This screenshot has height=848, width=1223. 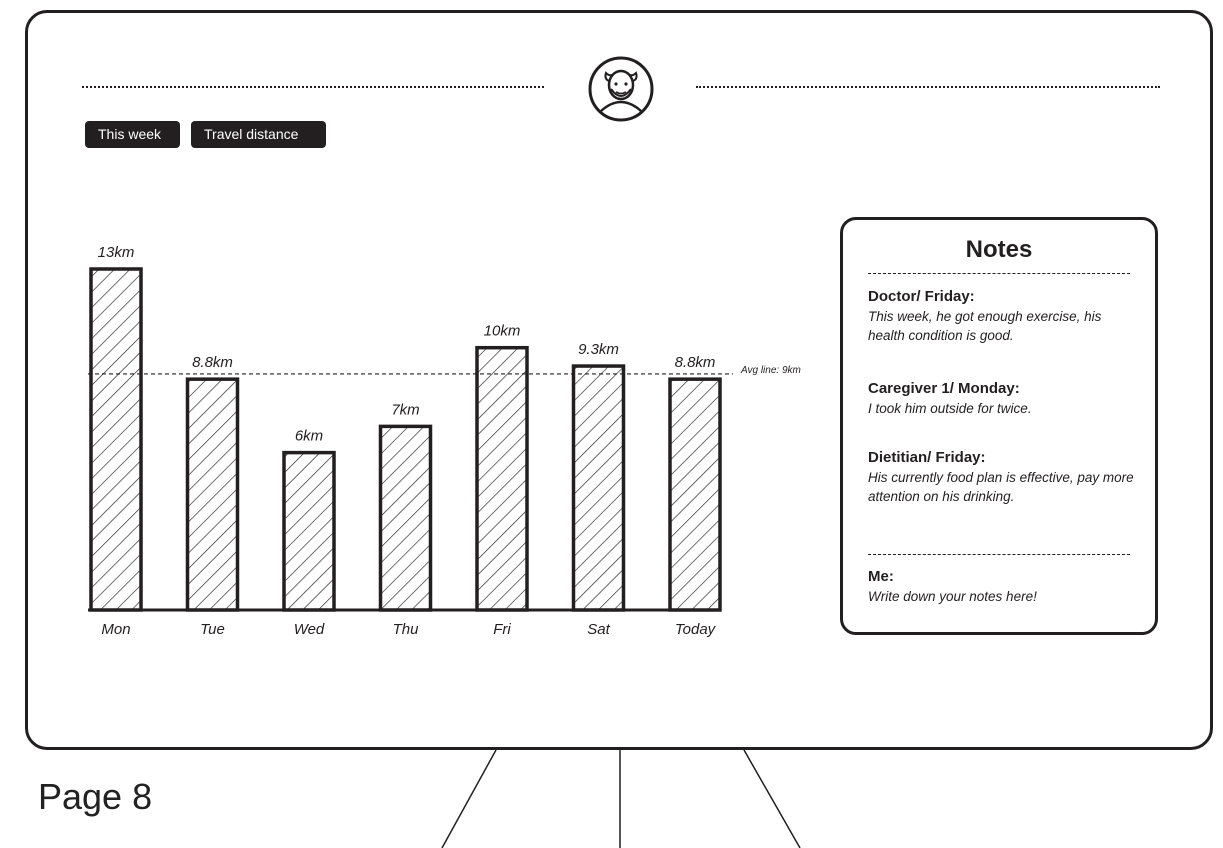 I want to click on notes-me-divider, so click(x=999, y=554).